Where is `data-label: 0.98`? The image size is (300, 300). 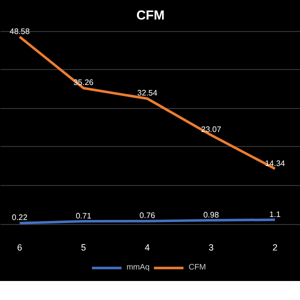 data-label: 0.98 is located at coordinates (211, 215).